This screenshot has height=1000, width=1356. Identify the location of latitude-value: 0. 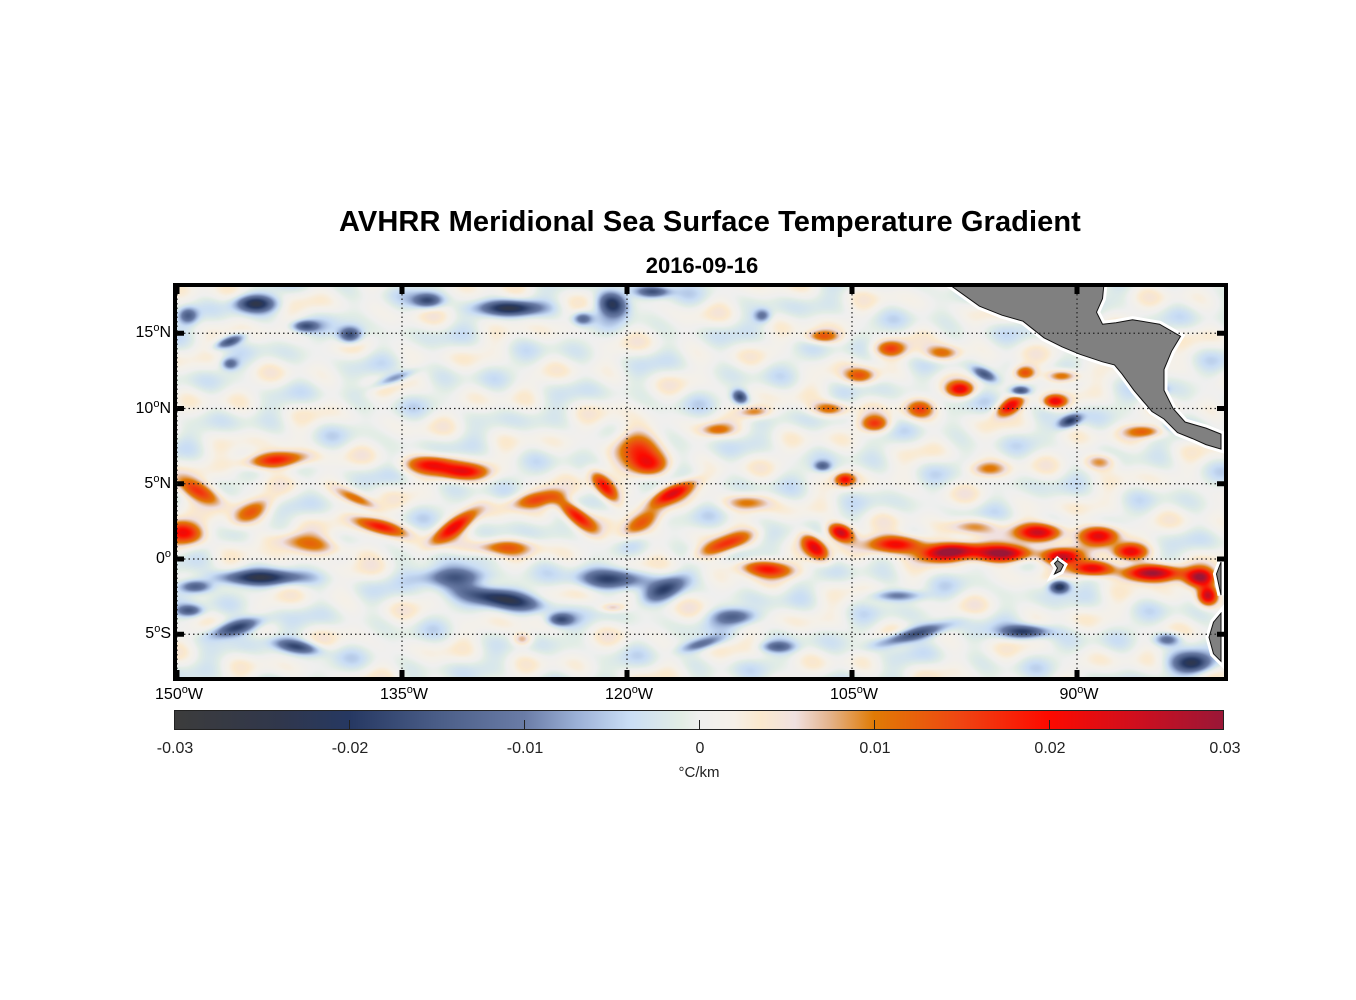
(160, 558).